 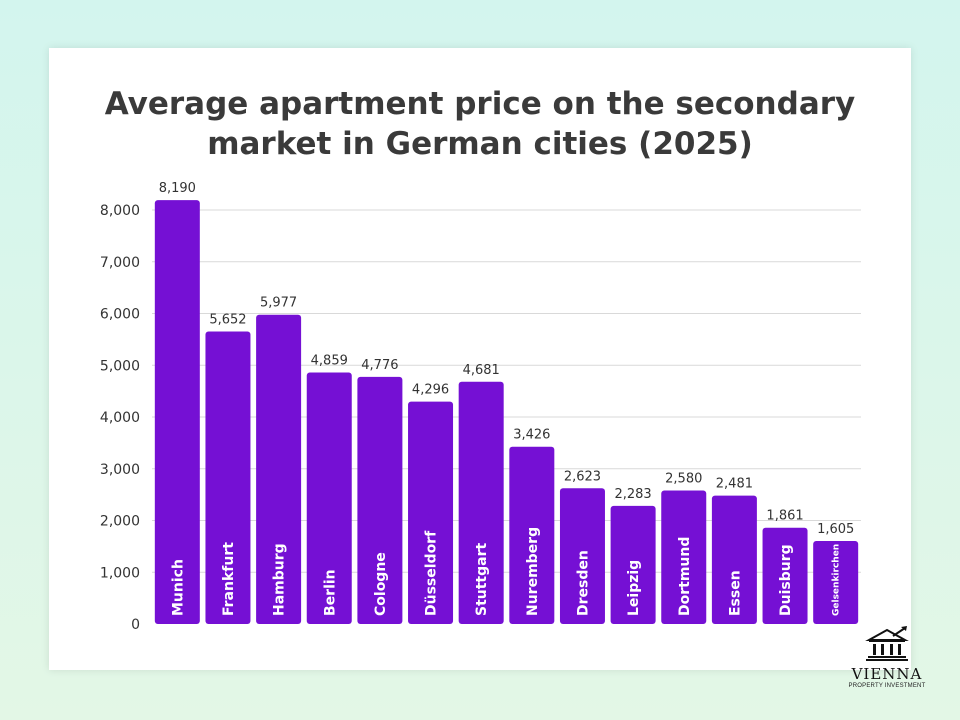 I want to click on category-label: Dresden, so click(x=583, y=583).